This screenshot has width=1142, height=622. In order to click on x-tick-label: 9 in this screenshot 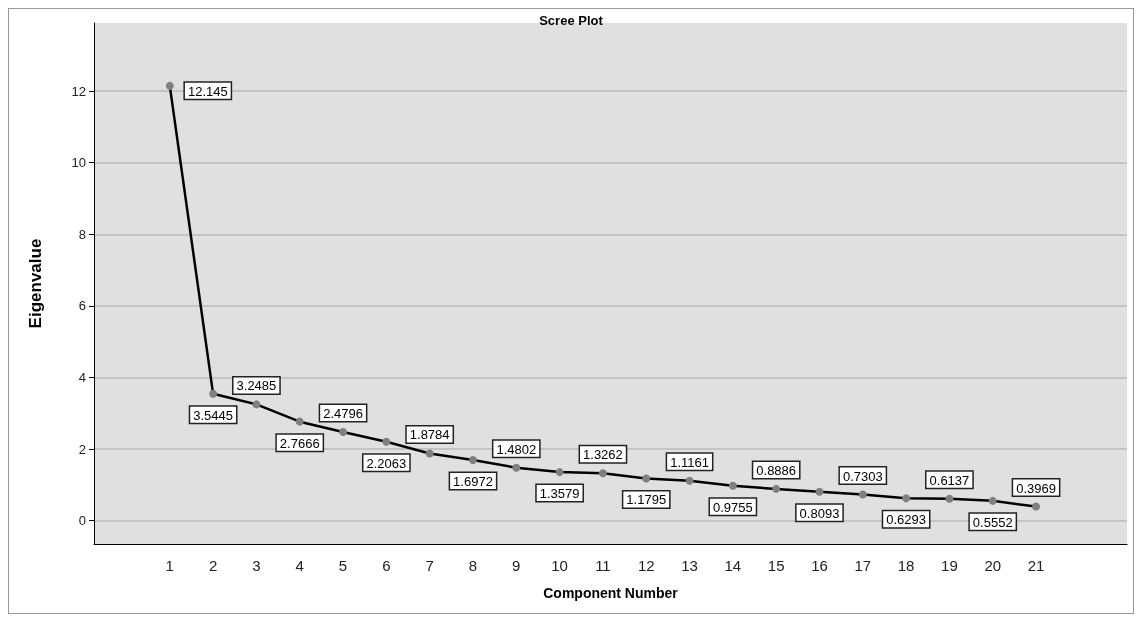, I will do `click(516, 565)`.